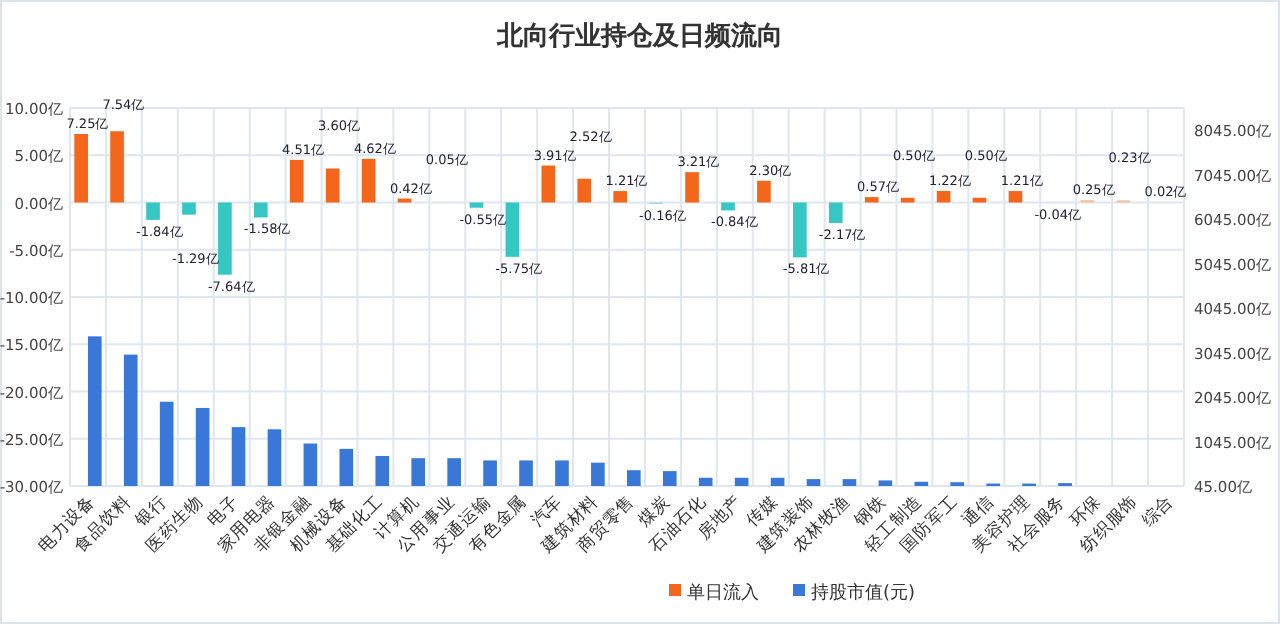 The width and height of the screenshot is (1280, 624). What do you see at coordinates (639, 36) in the screenshot?
I see `chart-title: 北向行业持仓及日频流向` at bounding box center [639, 36].